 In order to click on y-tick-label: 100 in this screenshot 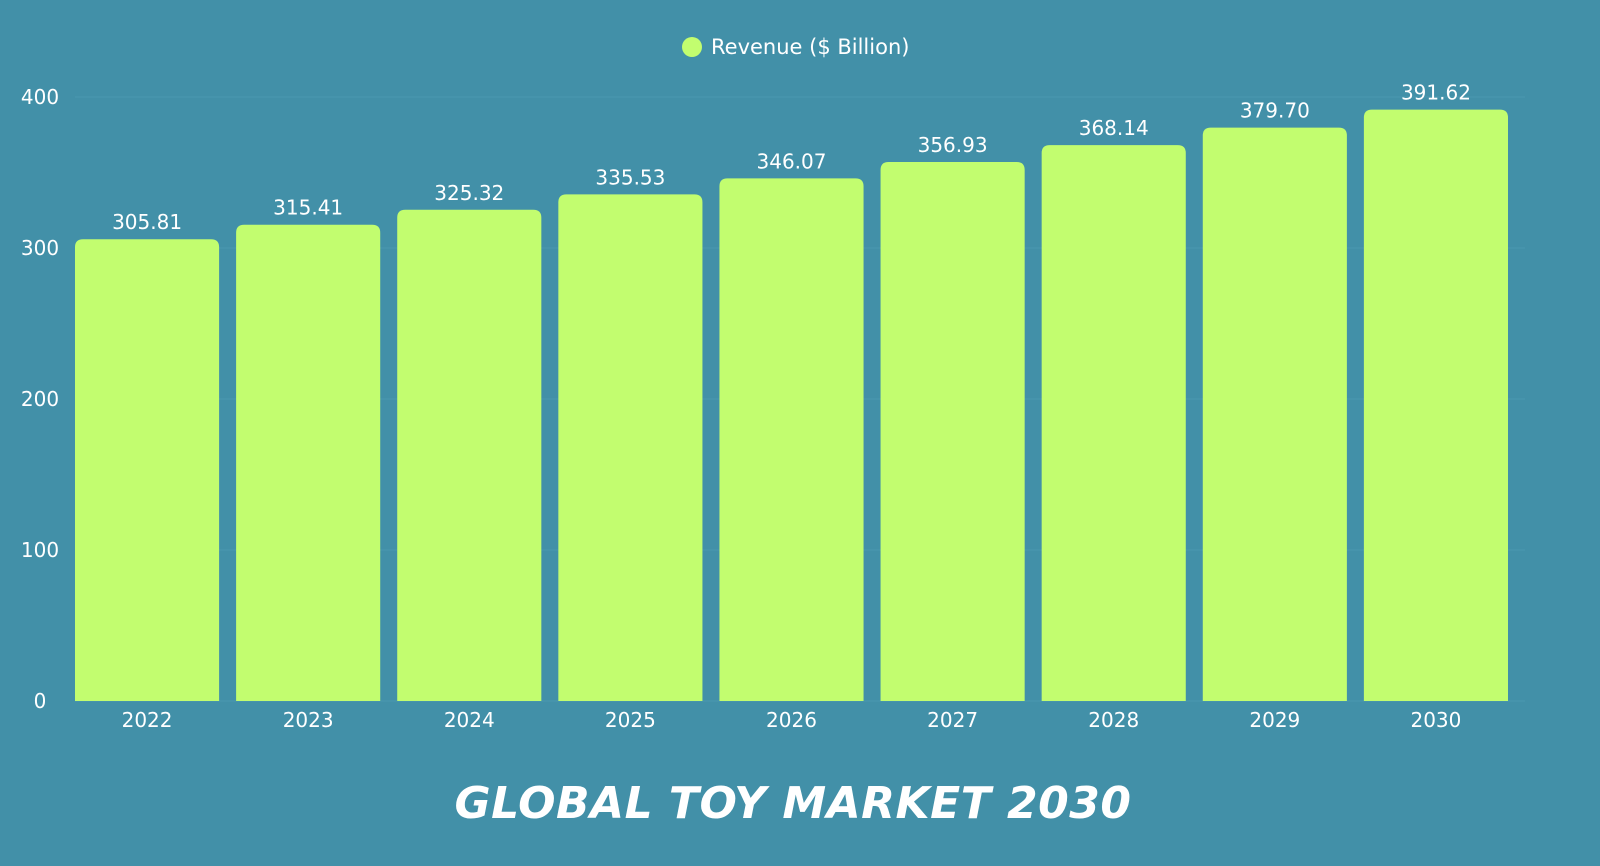, I will do `click(40, 550)`.